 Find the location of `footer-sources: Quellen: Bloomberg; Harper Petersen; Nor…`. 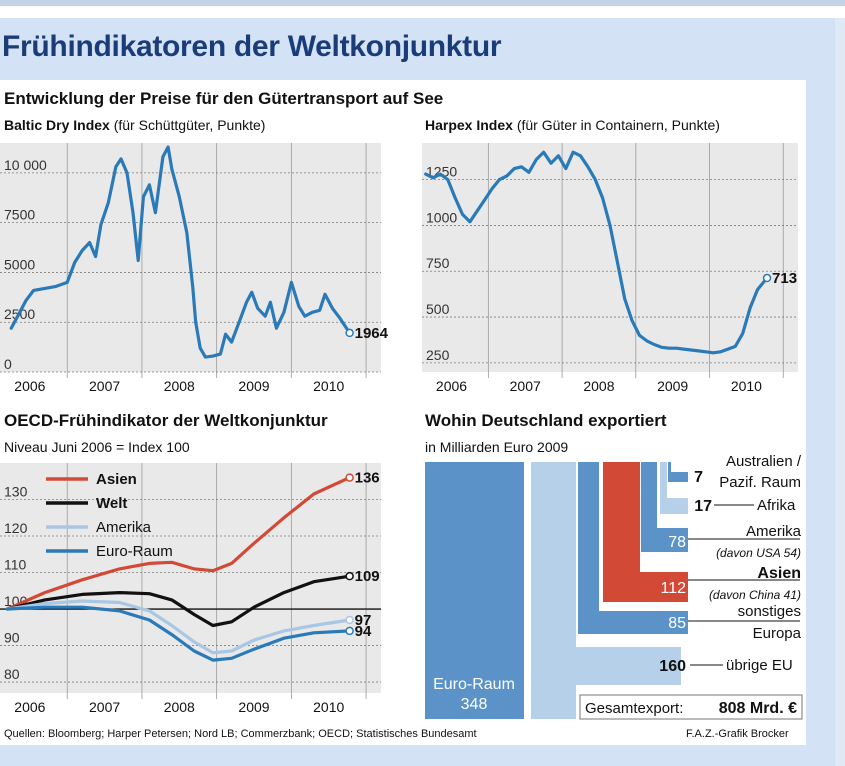

footer-sources: Quellen: Bloomberg; Harper Petersen; Nor… is located at coordinates (240, 734).